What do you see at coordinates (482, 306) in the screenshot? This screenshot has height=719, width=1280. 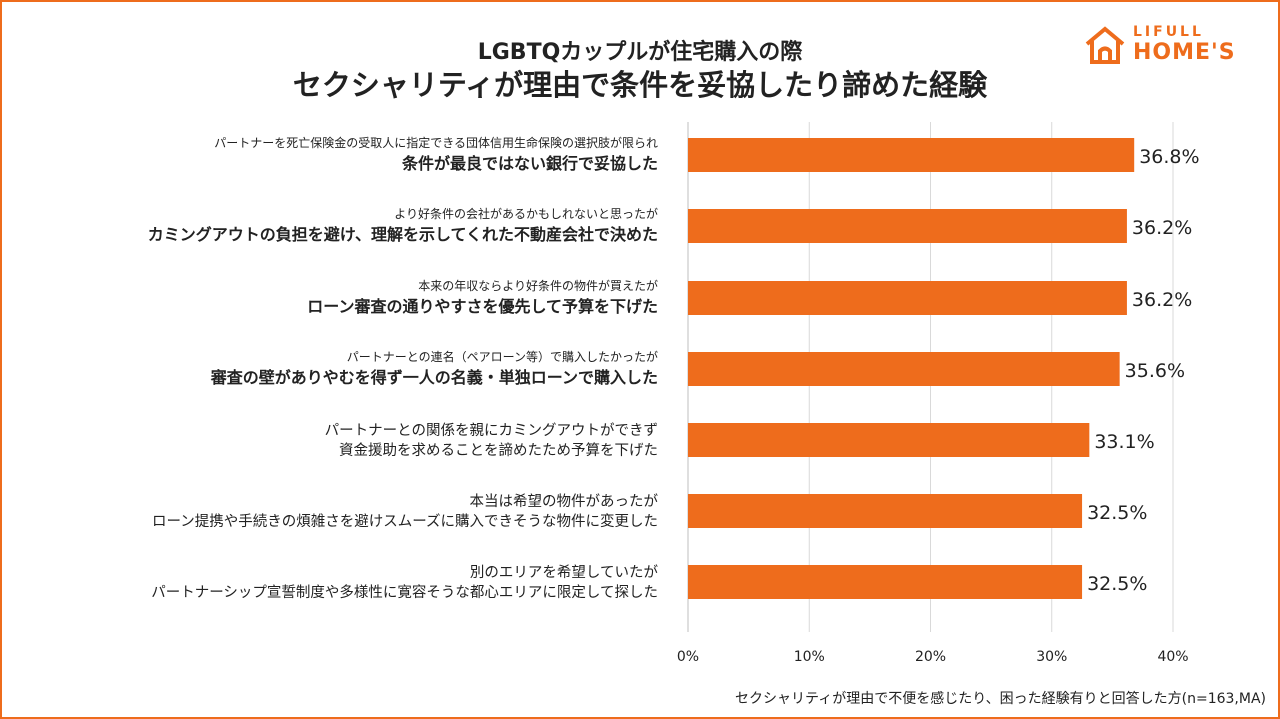 I see `category-label-line2: ローン審査の通りやすさを優先して予算を下げた` at bounding box center [482, 306].